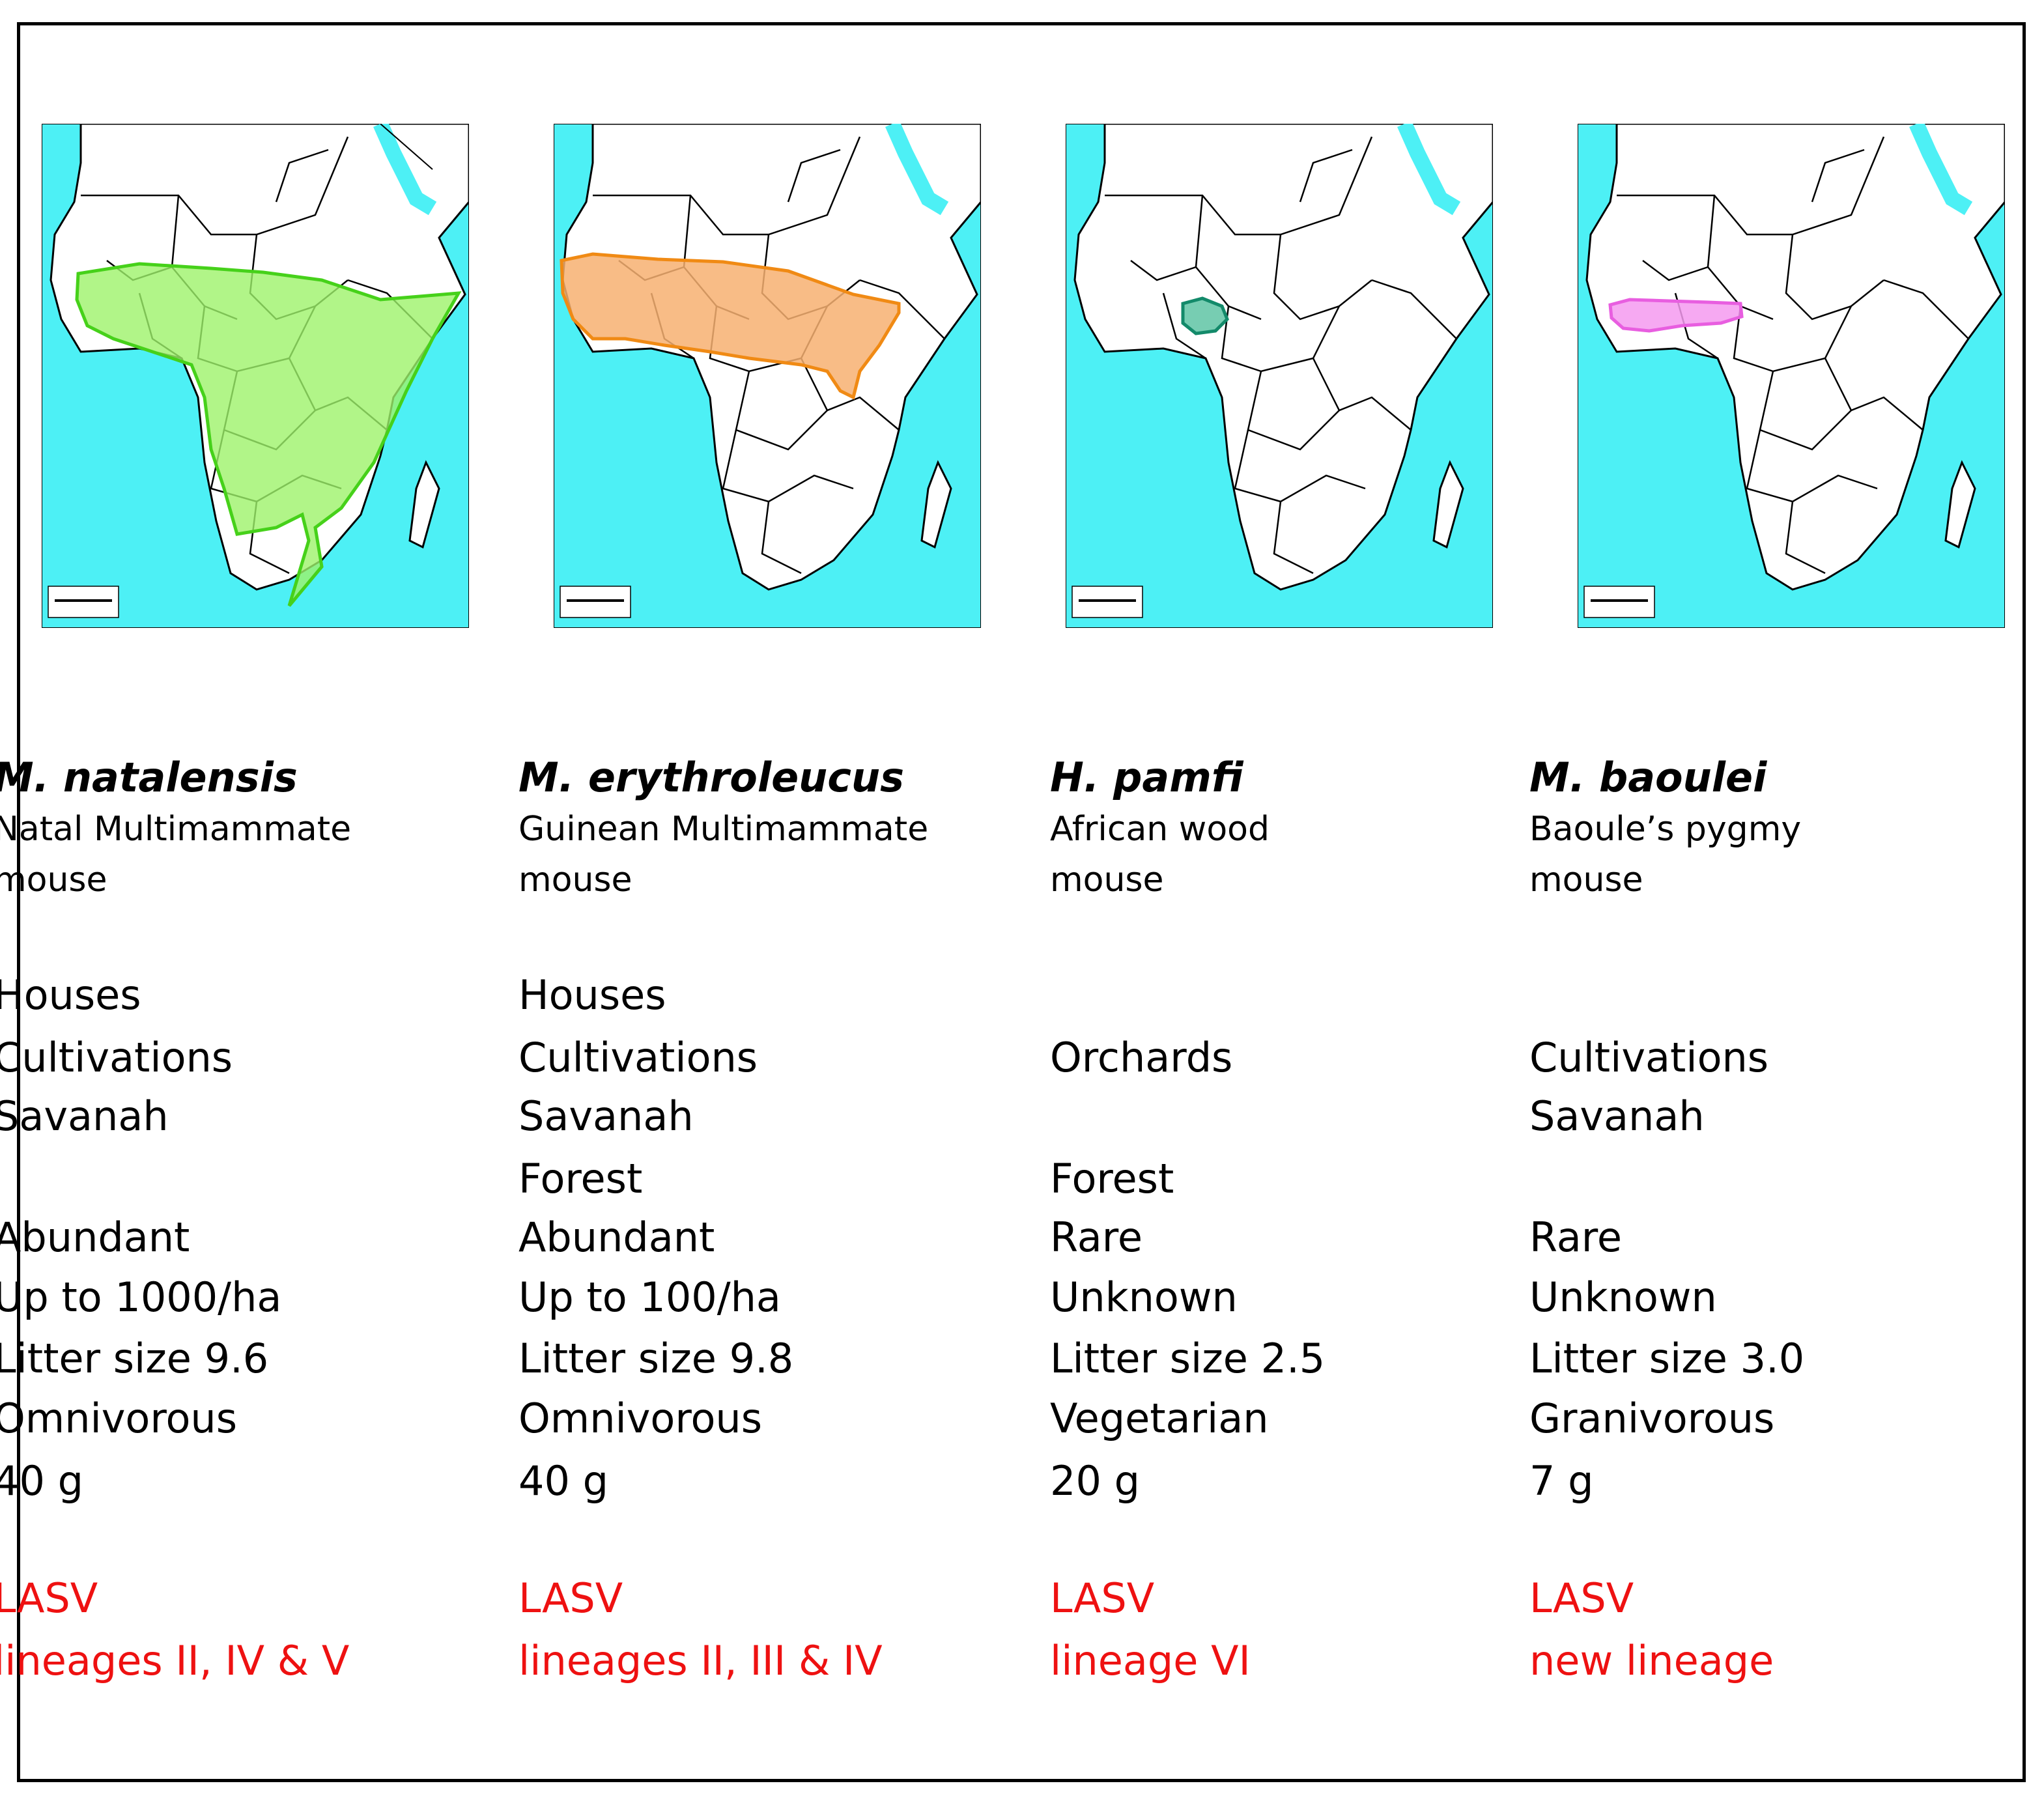  I want to click on weight: 20 g, so click(1095, 1481).